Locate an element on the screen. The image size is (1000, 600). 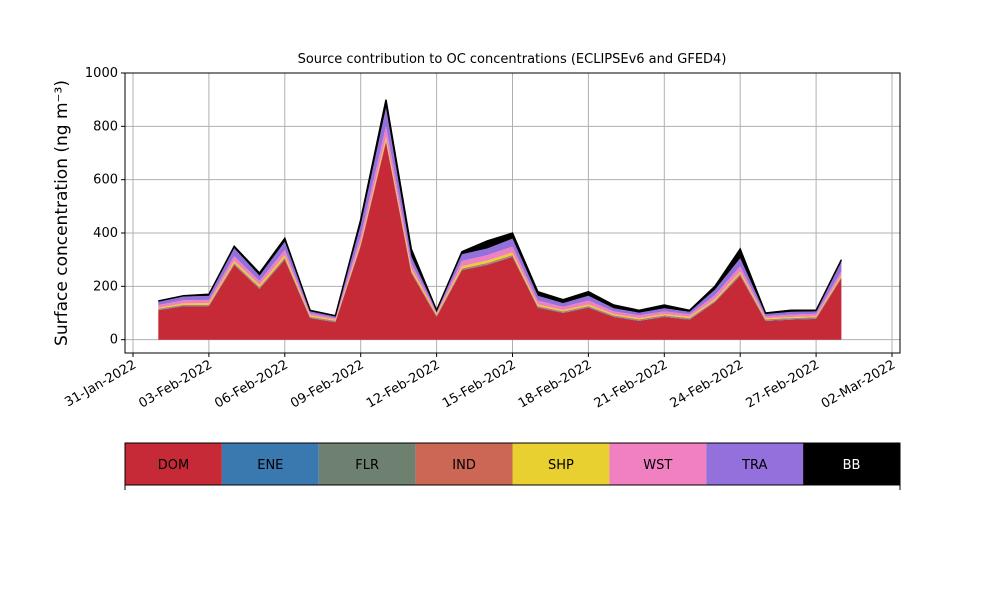
legend-label: FLR is located at coordinates (367, 465).